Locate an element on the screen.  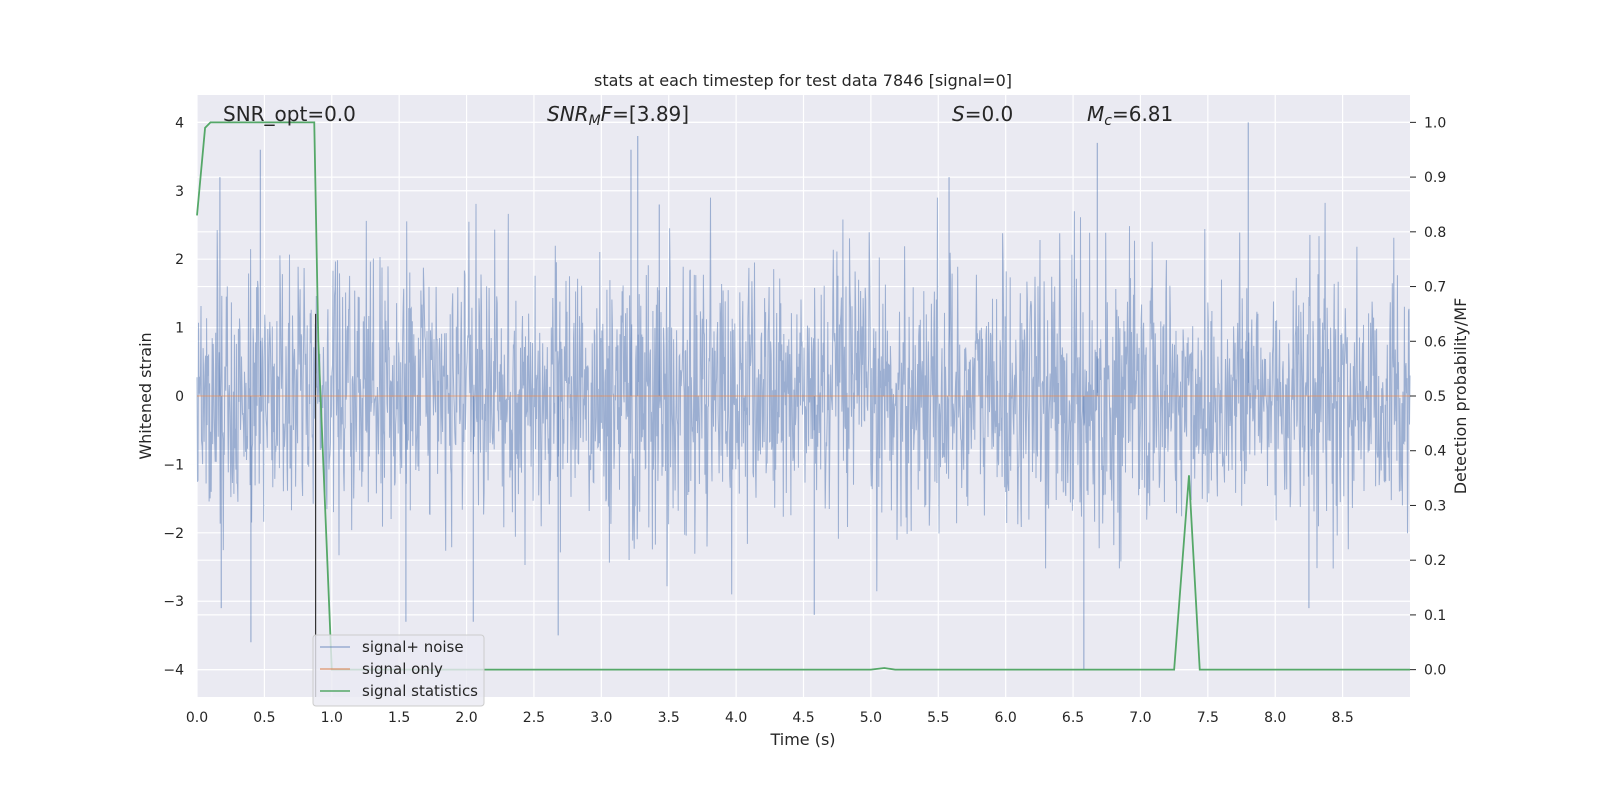
x-tick-label: 4.5 is located at coordinates (803, 718).